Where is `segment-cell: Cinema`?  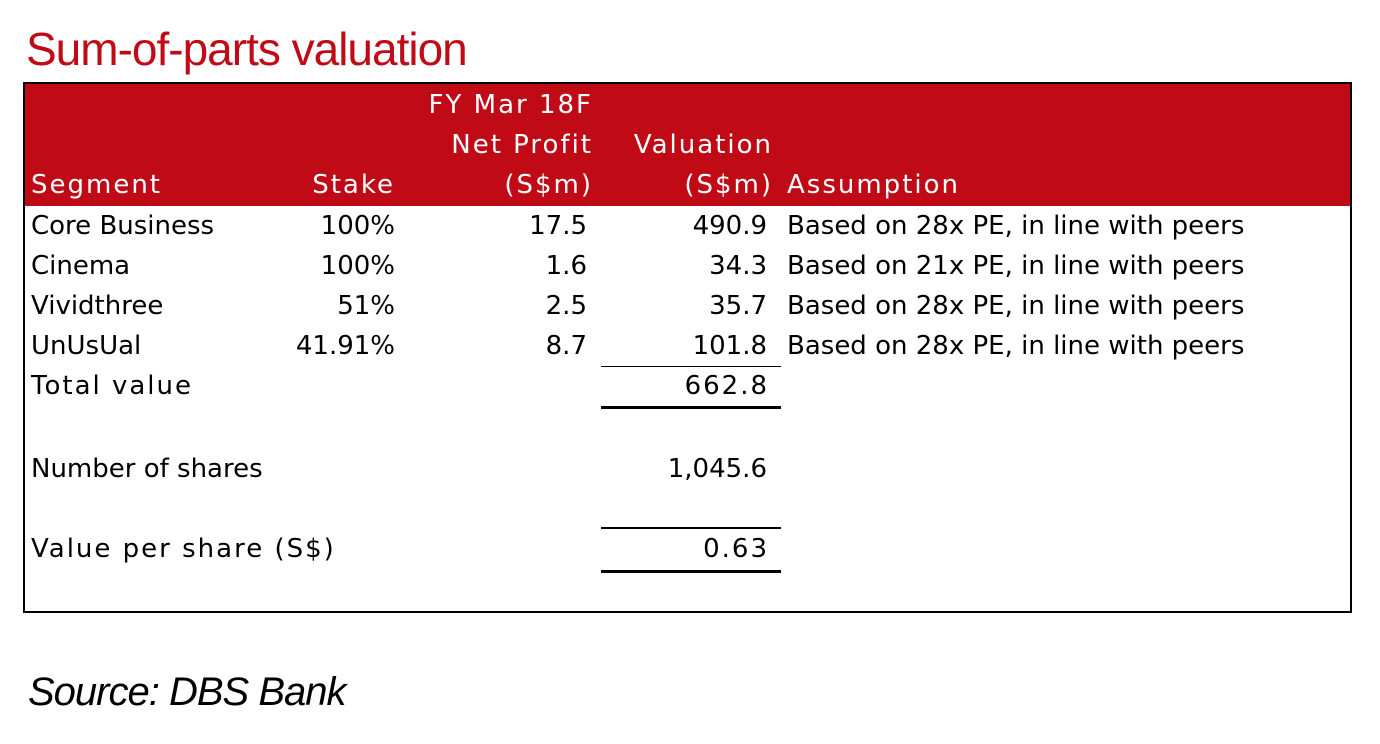 segment-cell: Cinema is located at coordinates (81, 266).